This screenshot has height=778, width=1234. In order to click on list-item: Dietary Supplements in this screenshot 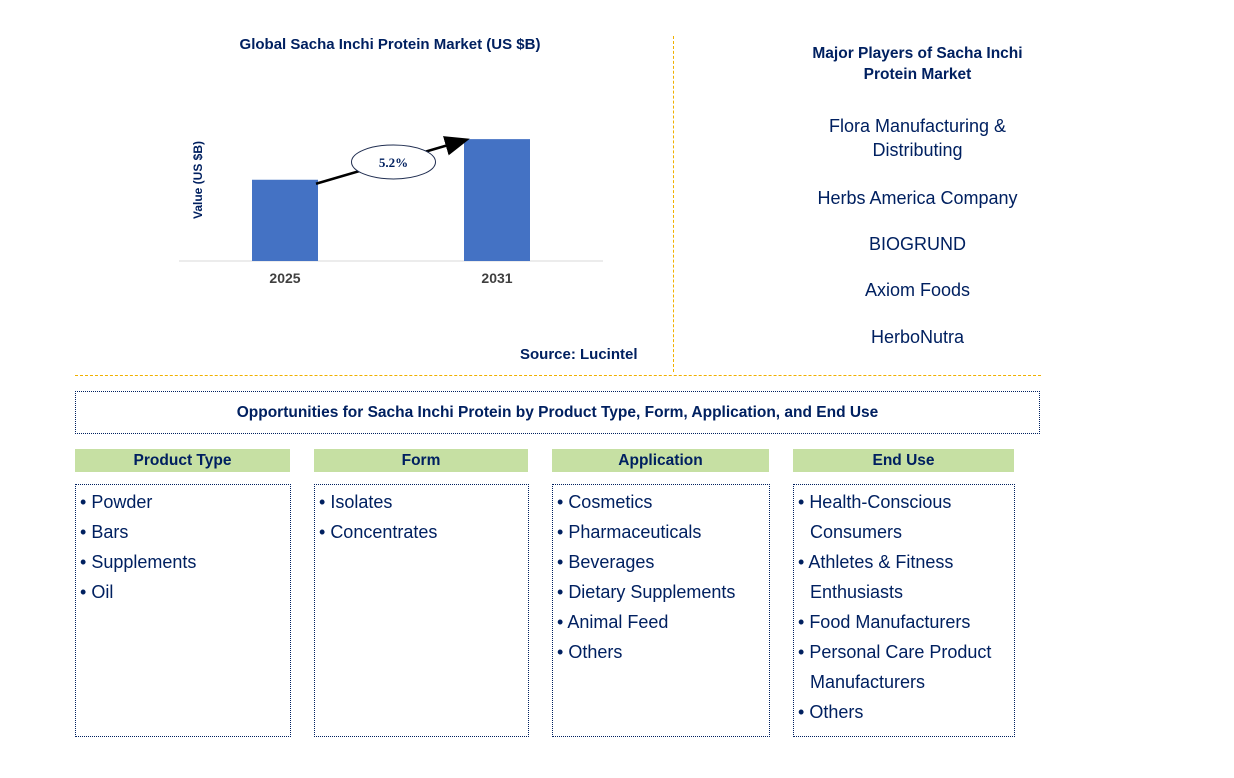, I will do `click(661, 592)`.